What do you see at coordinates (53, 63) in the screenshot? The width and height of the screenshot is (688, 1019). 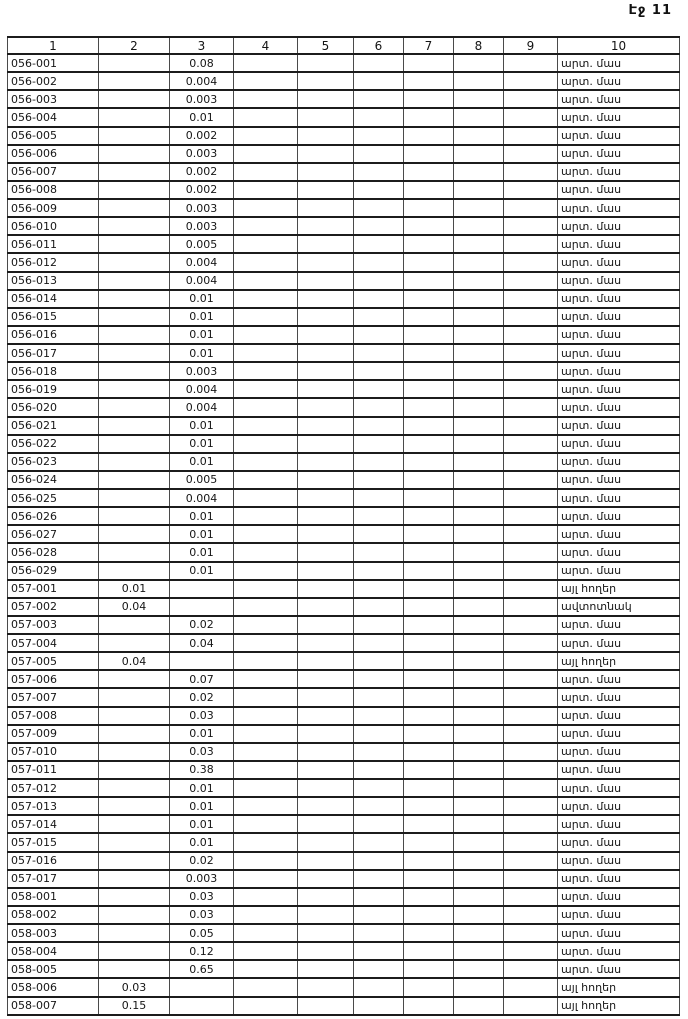 I see `cell-col-1: 056-001` at bounding box center [53, 63].